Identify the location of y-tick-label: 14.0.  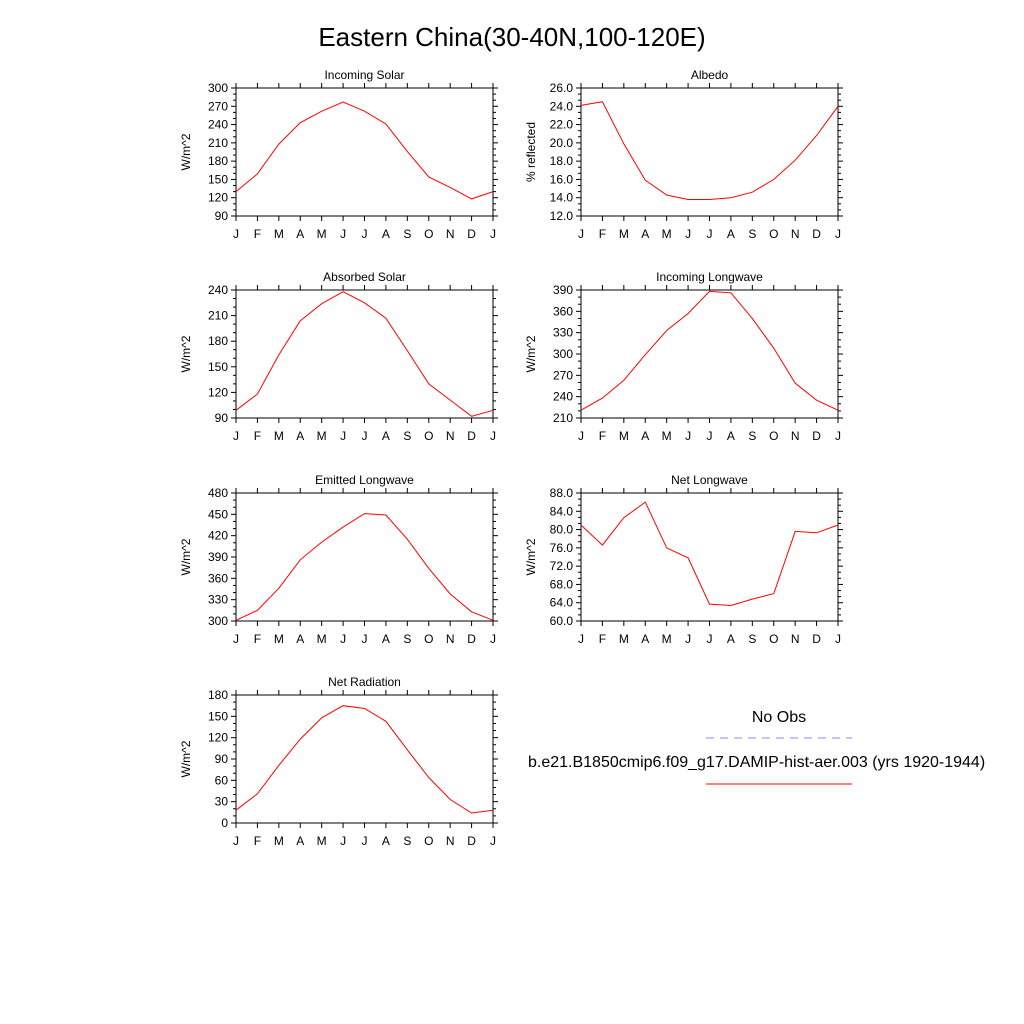
(562, 198).